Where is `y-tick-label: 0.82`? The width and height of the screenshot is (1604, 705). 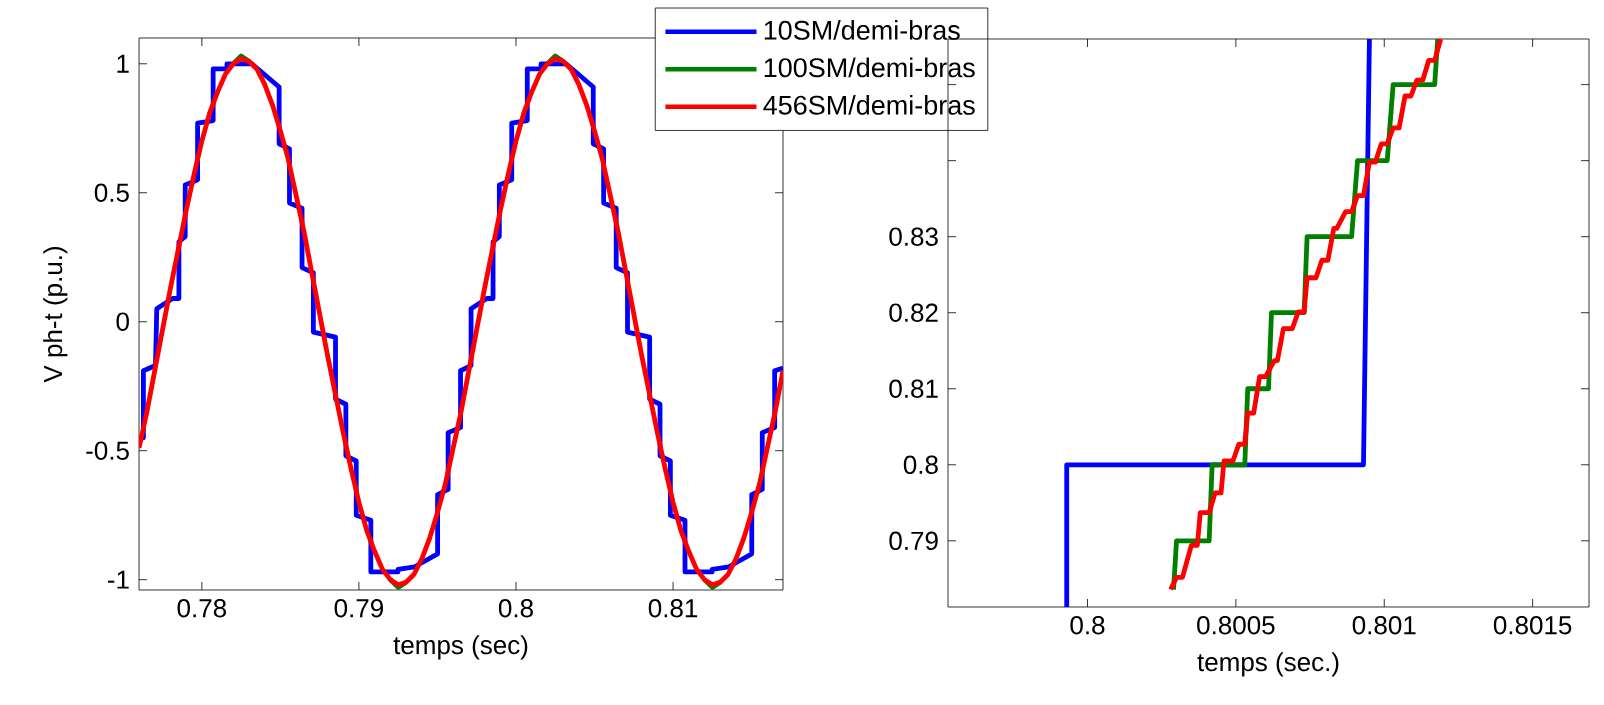 y-tick-label: 0.82 is located at coordinates (913, 312).